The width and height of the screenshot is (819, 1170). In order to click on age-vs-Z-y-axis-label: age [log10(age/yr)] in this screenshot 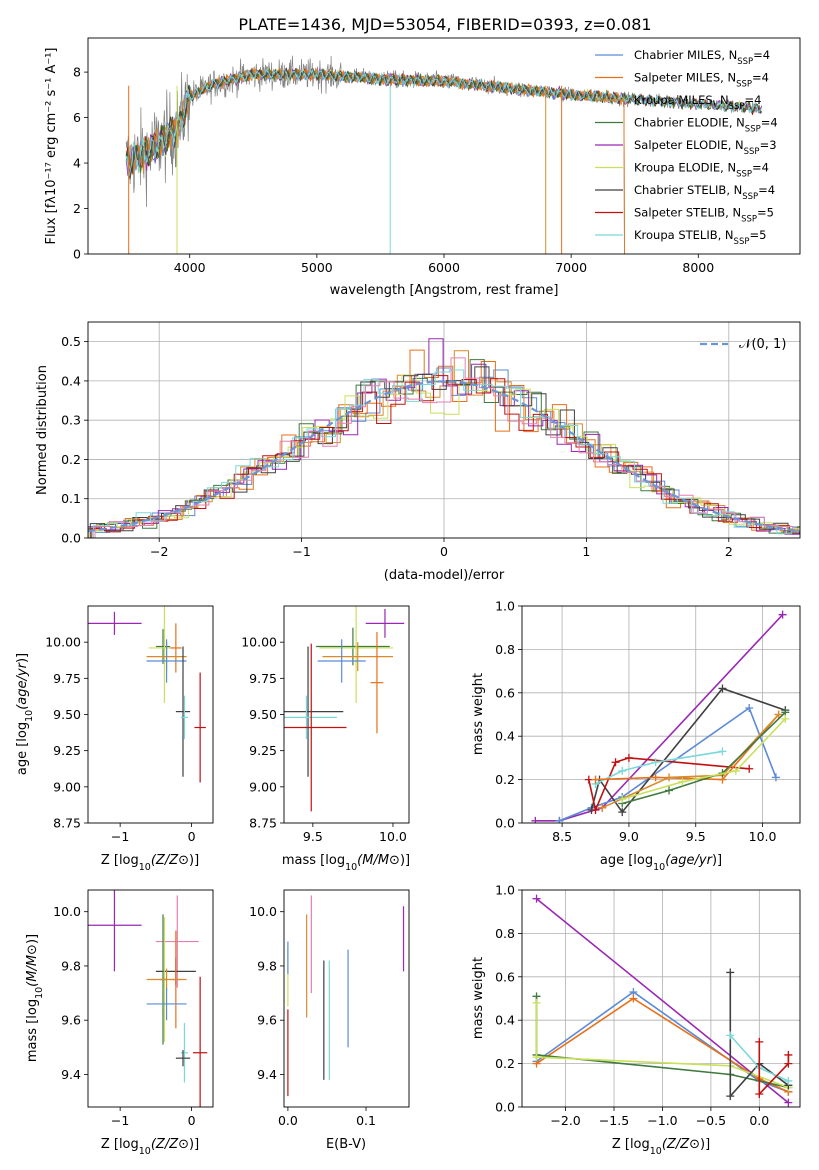, I will do `click(25, 714)`.